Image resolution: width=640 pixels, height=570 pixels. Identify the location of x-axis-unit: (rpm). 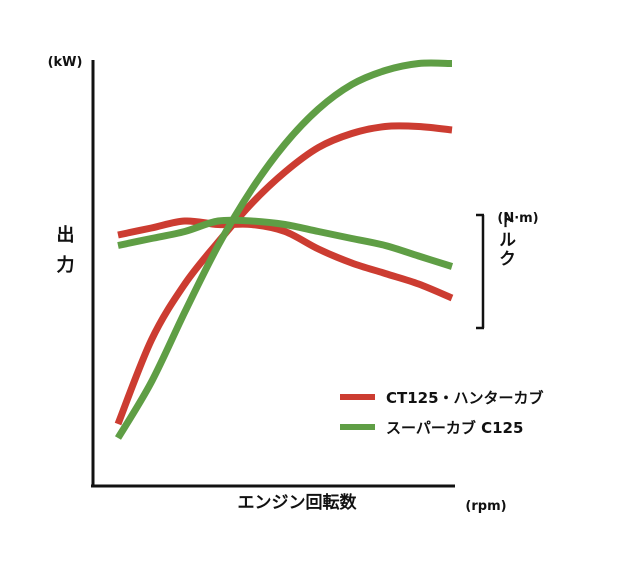
(485, 506).